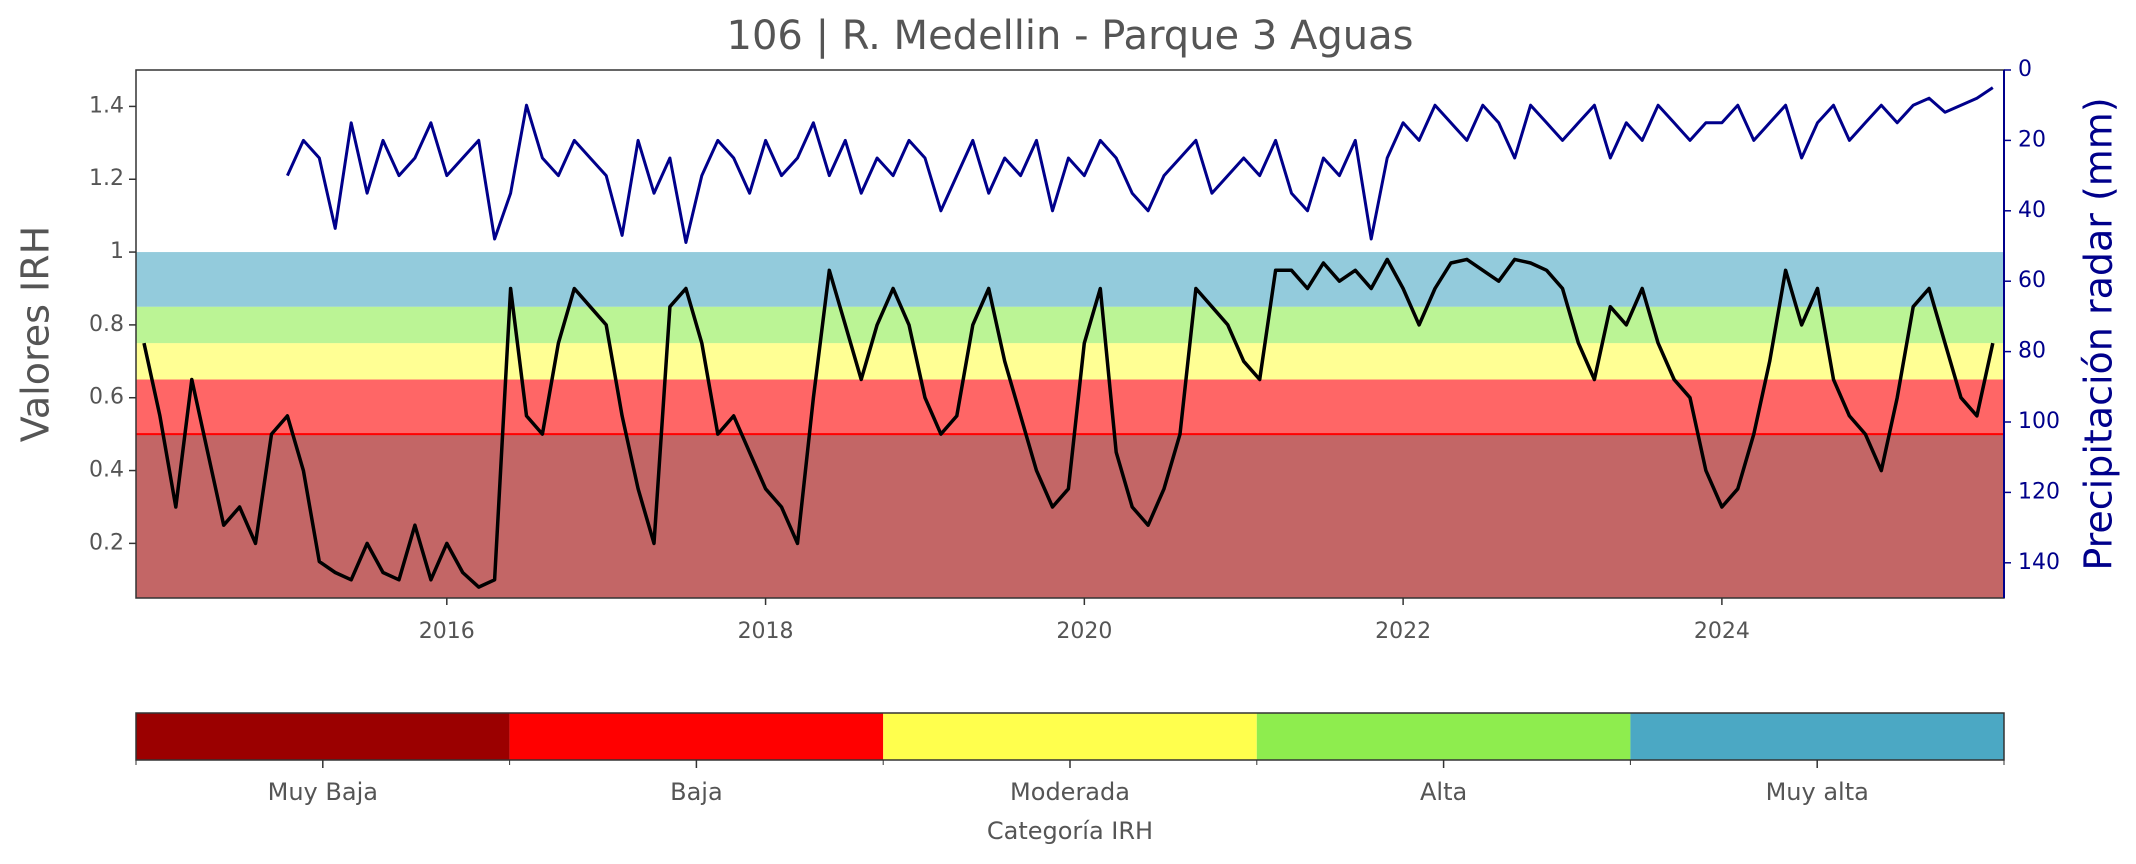 Image resolution: width=2136 pixels, height=864 pixels. I want to click on y2-tick-label: 100, so click(2039, 421).